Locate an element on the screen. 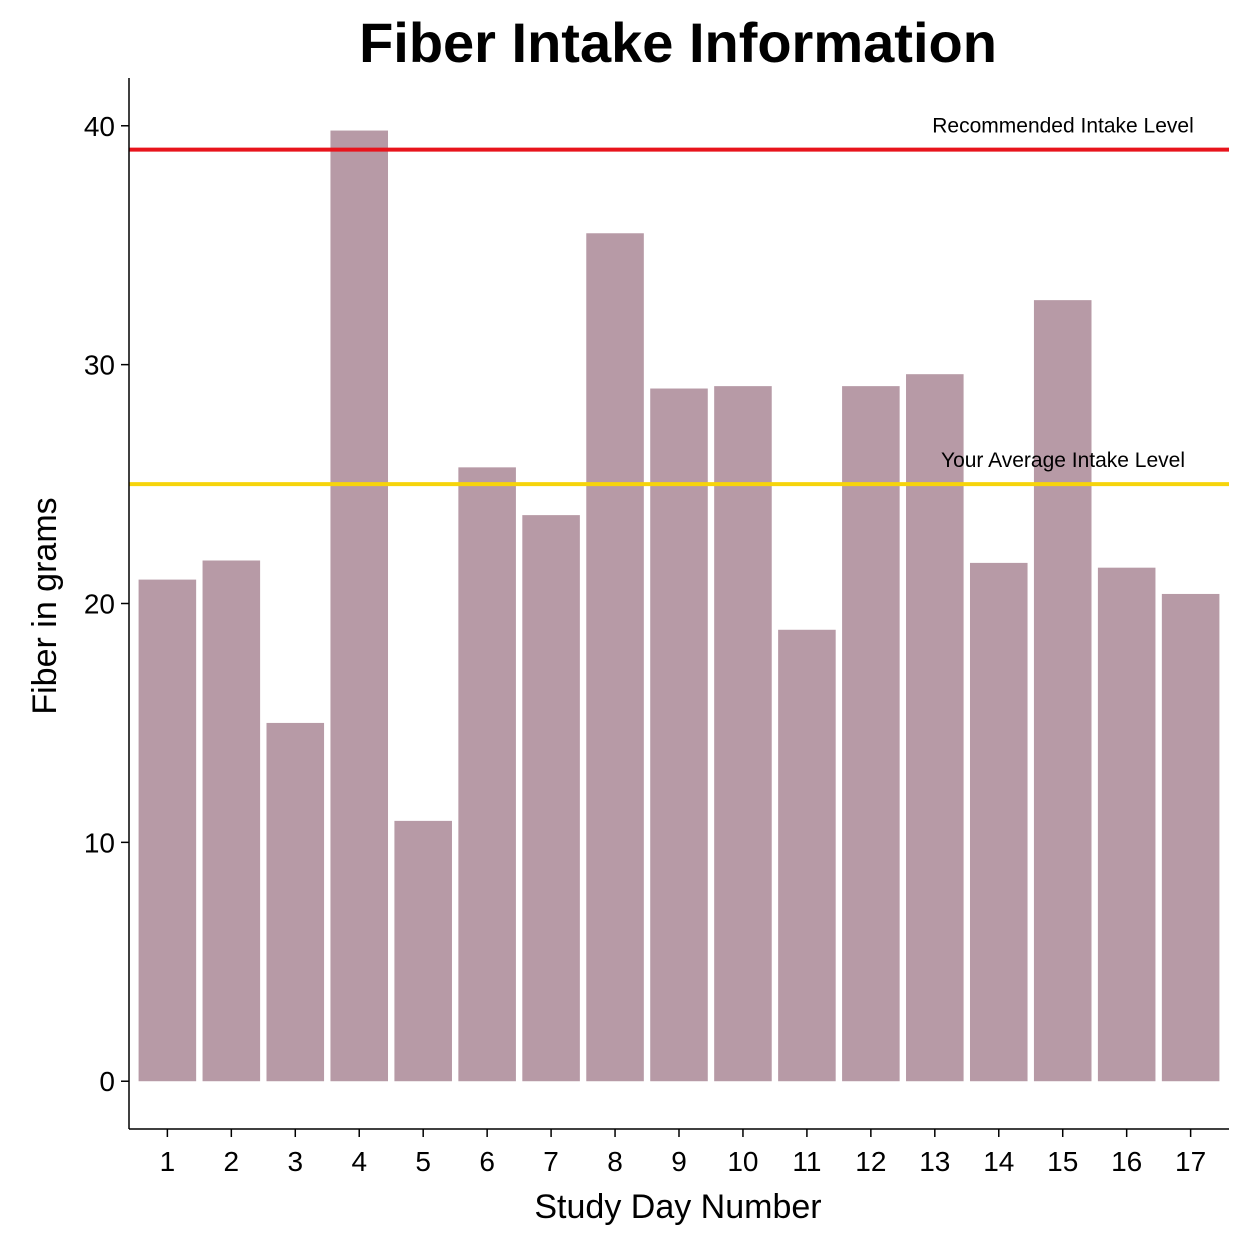 The image size is (1248, 1248). y-tick-label: 10 is located at coordinates (99, 842).